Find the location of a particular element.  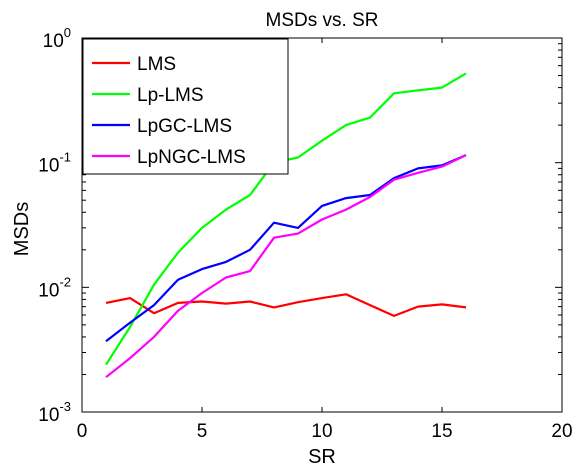

series-line-lms is located at coordinates (286, 305).